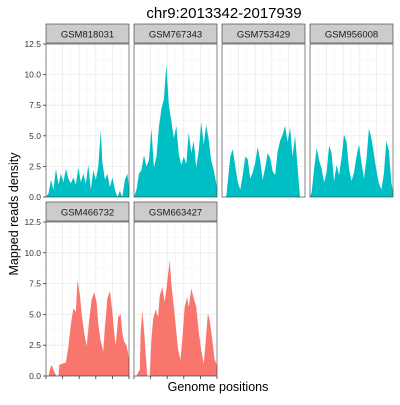  I want to click on chart-title: chr9:2013342-2017939, so click(223, 13).